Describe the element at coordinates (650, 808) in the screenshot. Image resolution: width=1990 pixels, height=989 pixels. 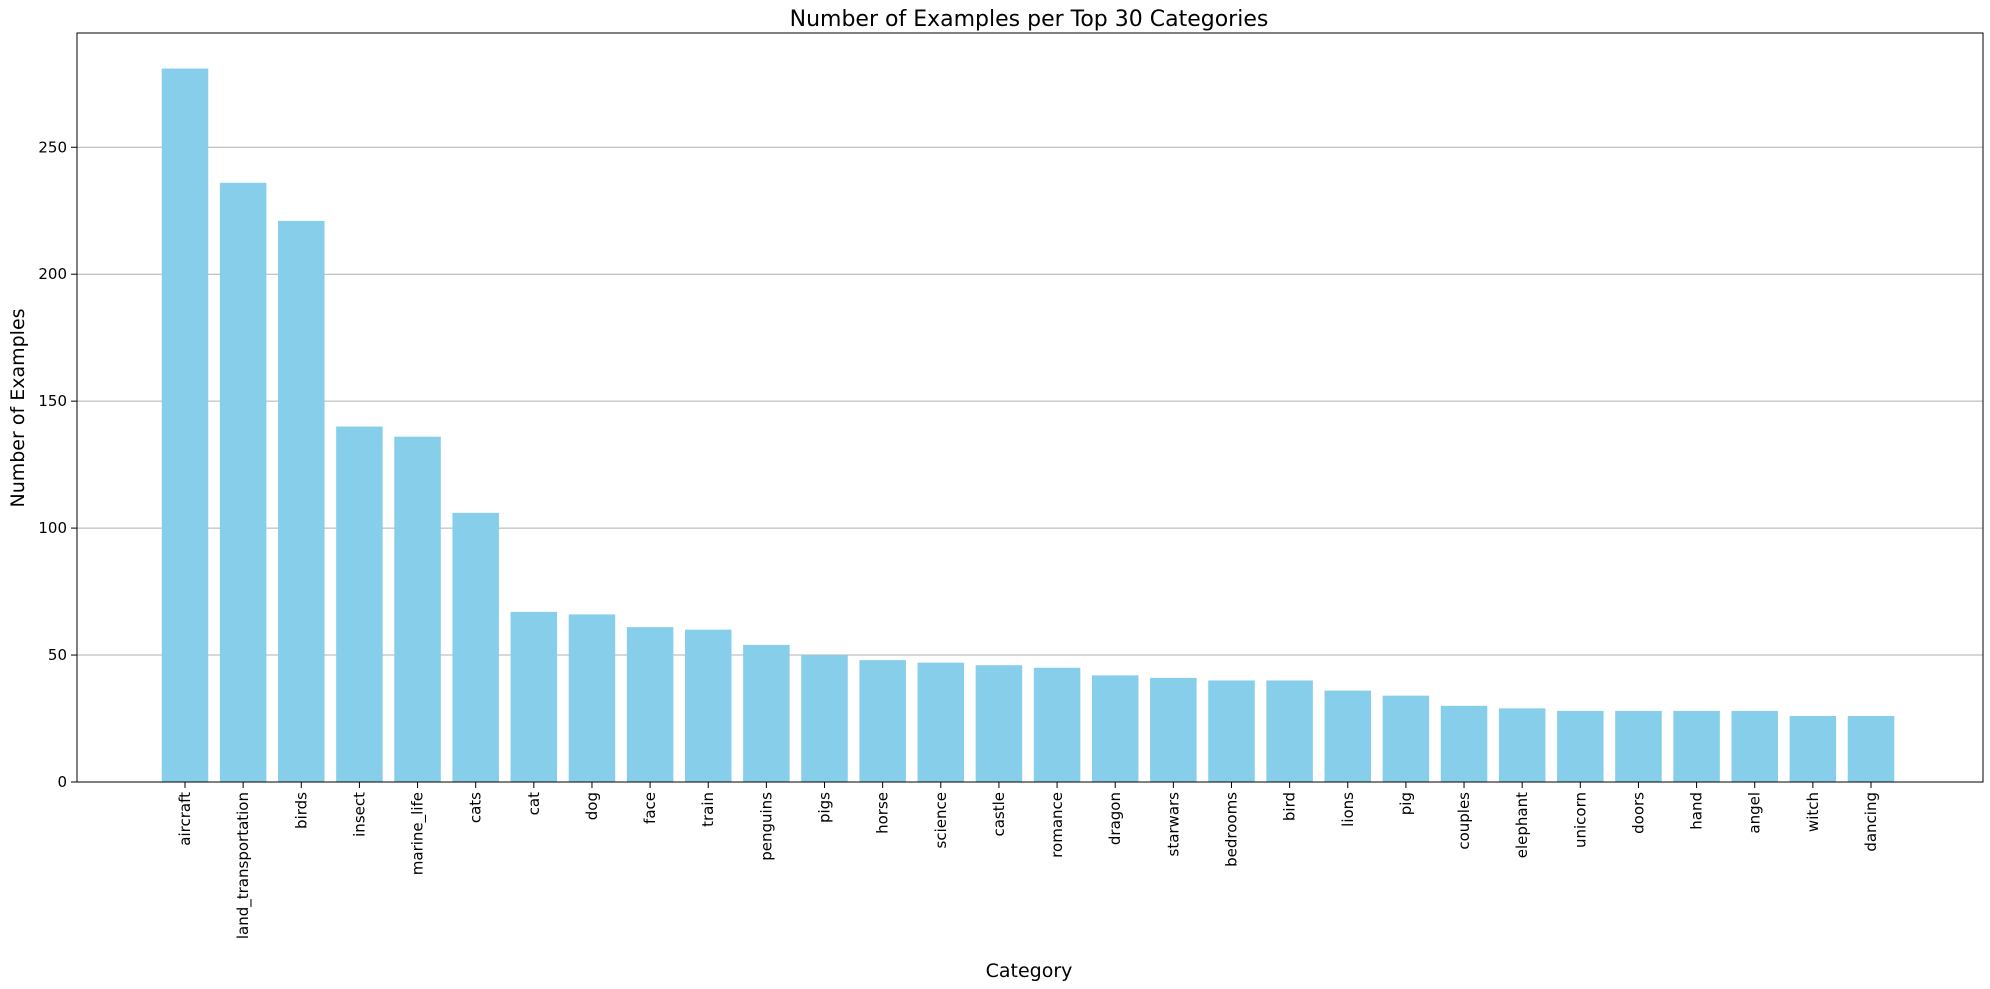
I see `x-tick-label: face` at that location.